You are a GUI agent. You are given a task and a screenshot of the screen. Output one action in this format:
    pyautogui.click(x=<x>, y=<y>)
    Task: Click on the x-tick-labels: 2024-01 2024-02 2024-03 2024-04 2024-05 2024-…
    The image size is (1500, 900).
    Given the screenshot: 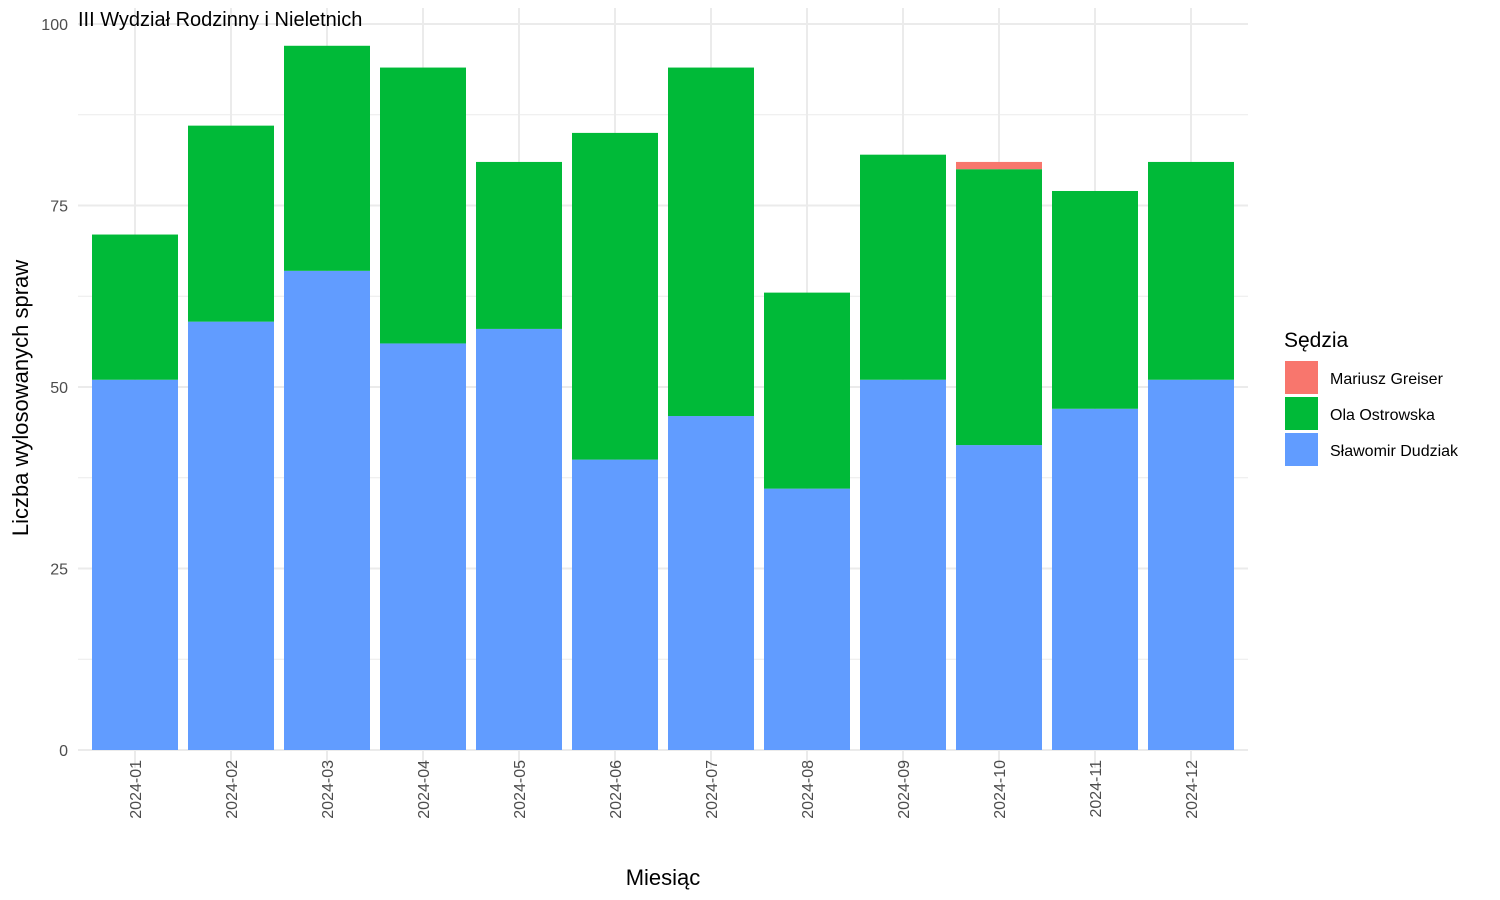 What is the action you would take?
    pyautogui.click(x=664, y=789)
    